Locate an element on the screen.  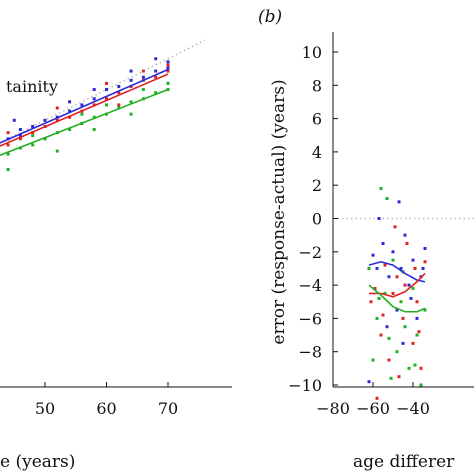
panel-b-y-tick-label: 8 is located at coordinates (317, 85).